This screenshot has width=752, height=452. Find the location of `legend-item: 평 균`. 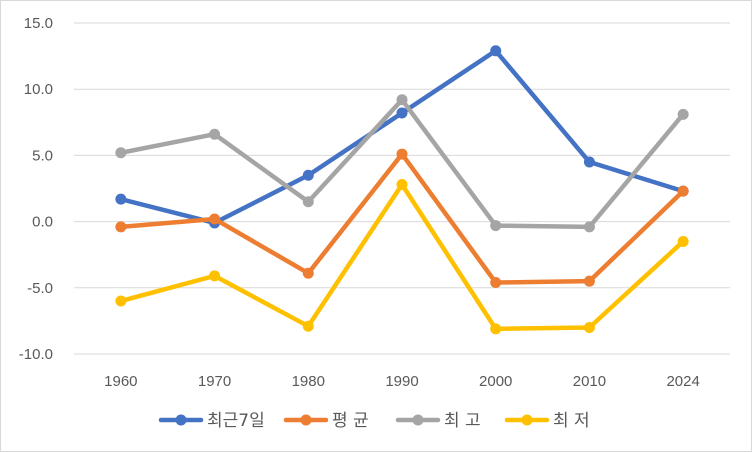

legend-item: 평 균 is located at coordinates (326, 421).